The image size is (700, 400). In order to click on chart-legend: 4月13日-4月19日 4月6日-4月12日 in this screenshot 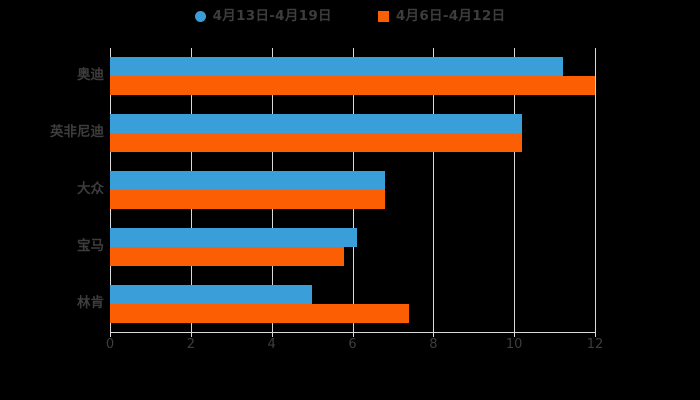, I will do `click(350, 16)`.